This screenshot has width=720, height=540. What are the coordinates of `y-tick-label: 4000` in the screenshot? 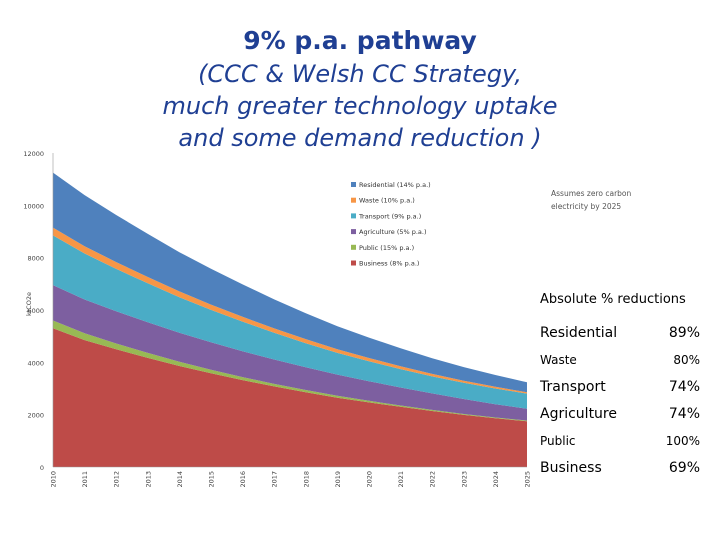 It's located at (35, 363).